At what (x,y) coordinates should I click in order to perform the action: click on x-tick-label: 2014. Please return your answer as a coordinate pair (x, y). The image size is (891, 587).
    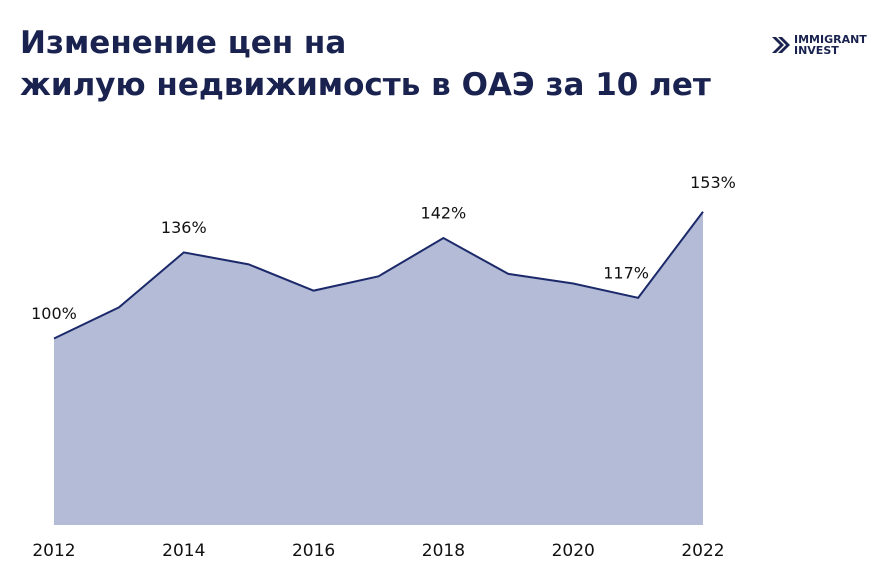
    Looking at the image, I should click on (183, 551).